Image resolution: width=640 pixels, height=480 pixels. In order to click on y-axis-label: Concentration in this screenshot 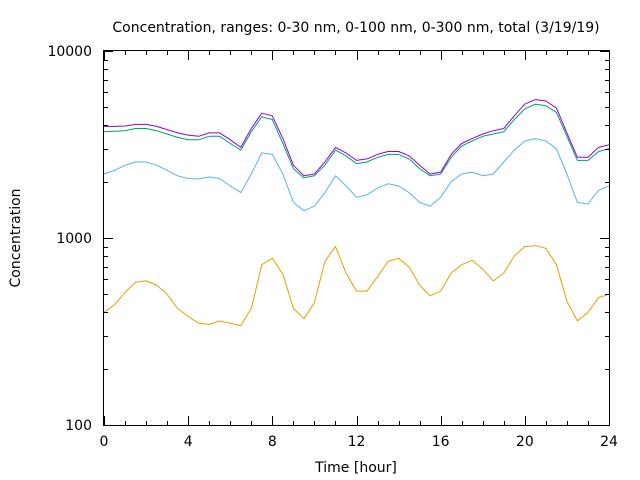, I will do `click(16, 237)`.